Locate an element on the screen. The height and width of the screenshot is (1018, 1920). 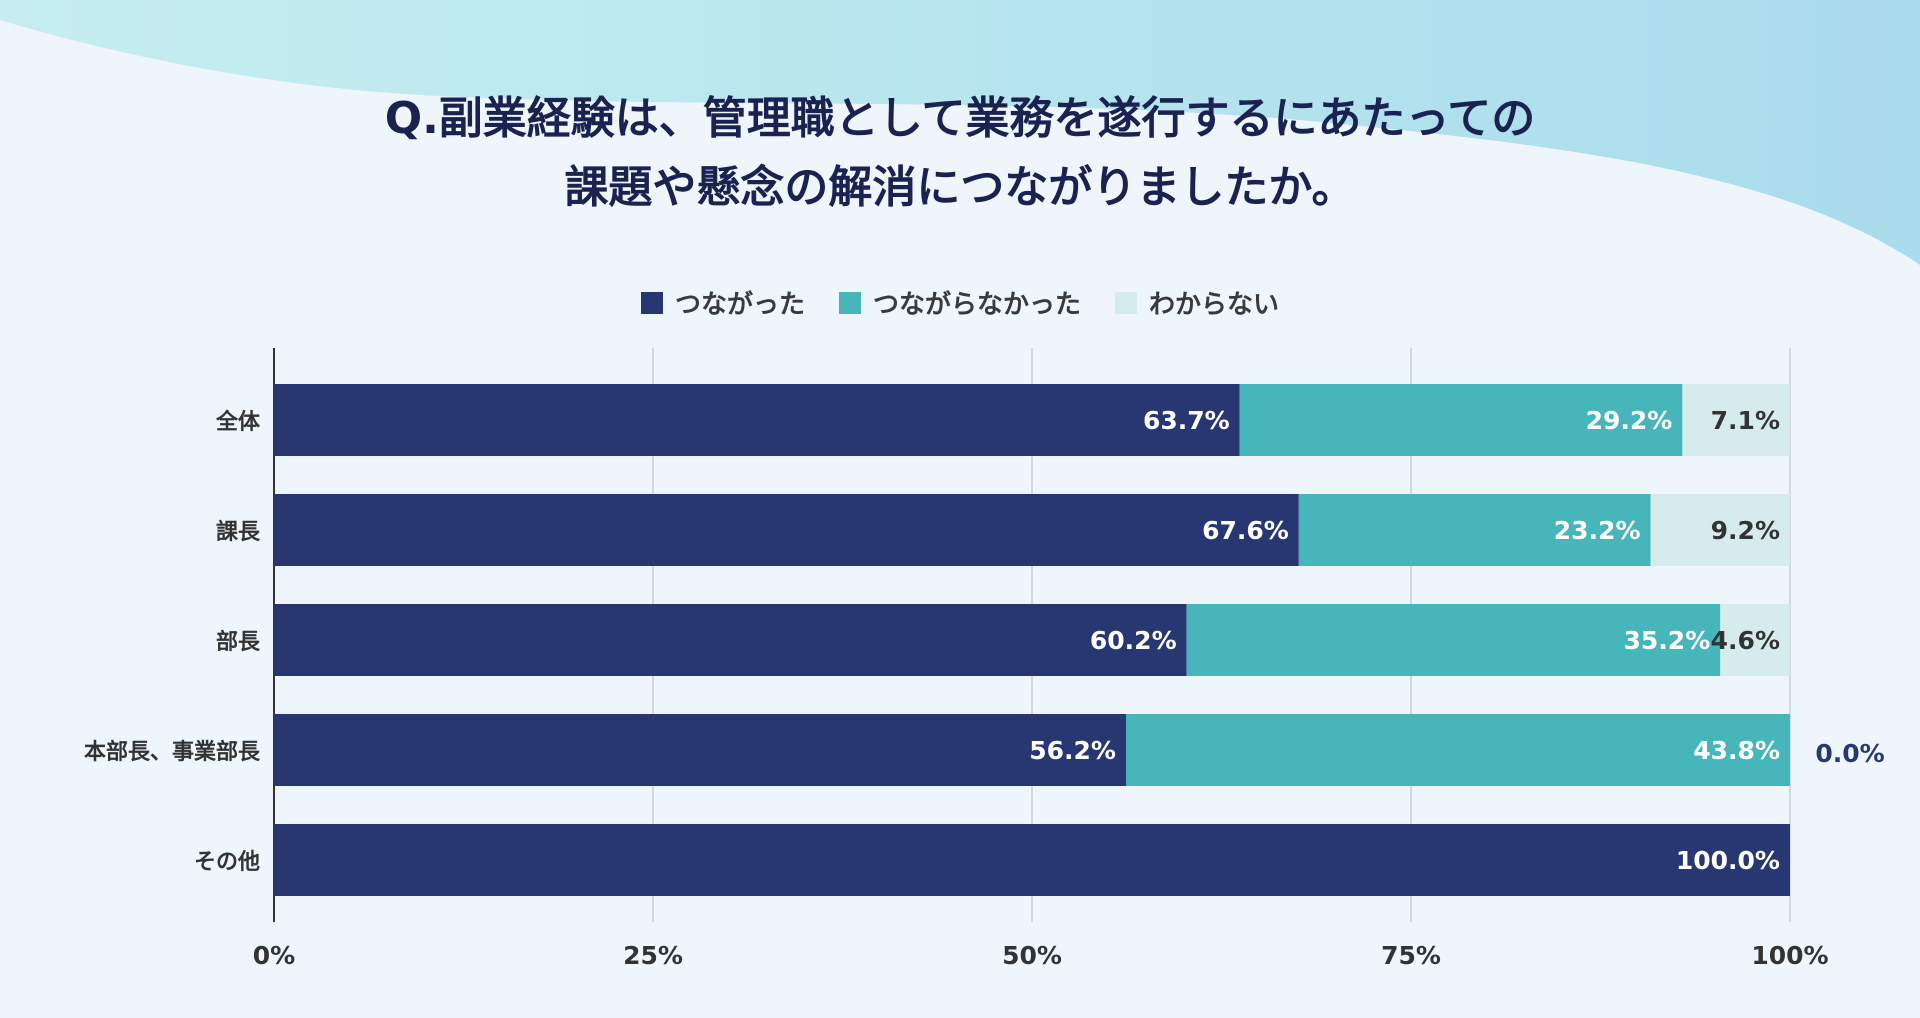
data-label-s1-2: 60.2% is located at coordinates (1133, 640).